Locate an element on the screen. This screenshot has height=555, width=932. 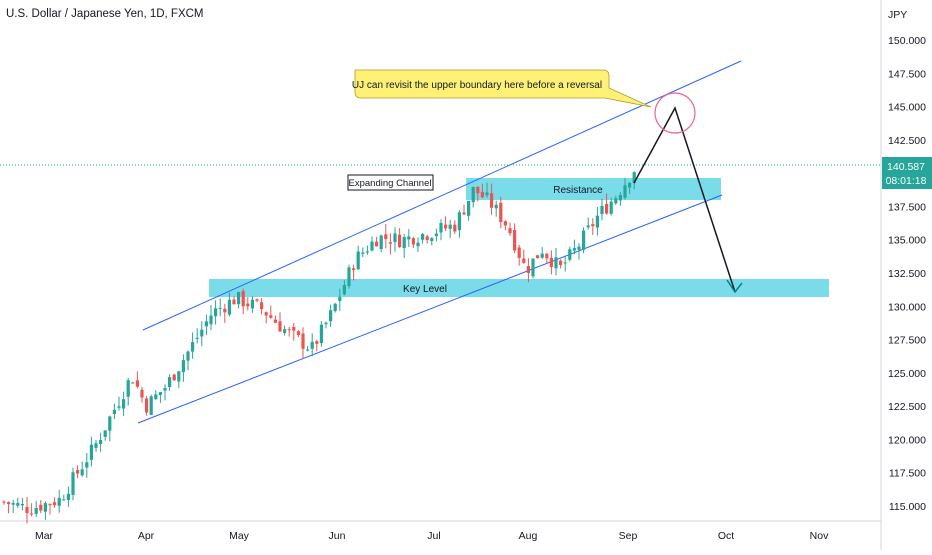
callout-bubble is located at coordinates (503, 88).